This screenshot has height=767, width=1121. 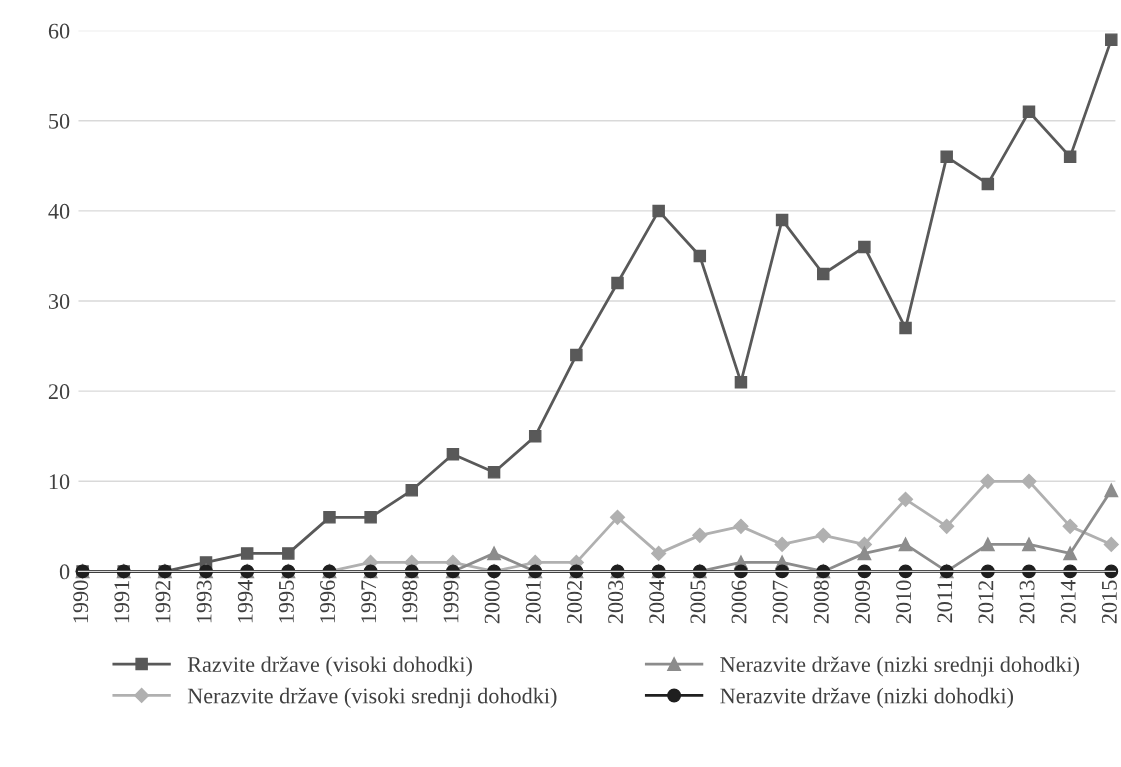 What do you see at coordinates (59, 121) in the screenshot?
I see `y-tick-label: 50` at bounding box center [59, 121].